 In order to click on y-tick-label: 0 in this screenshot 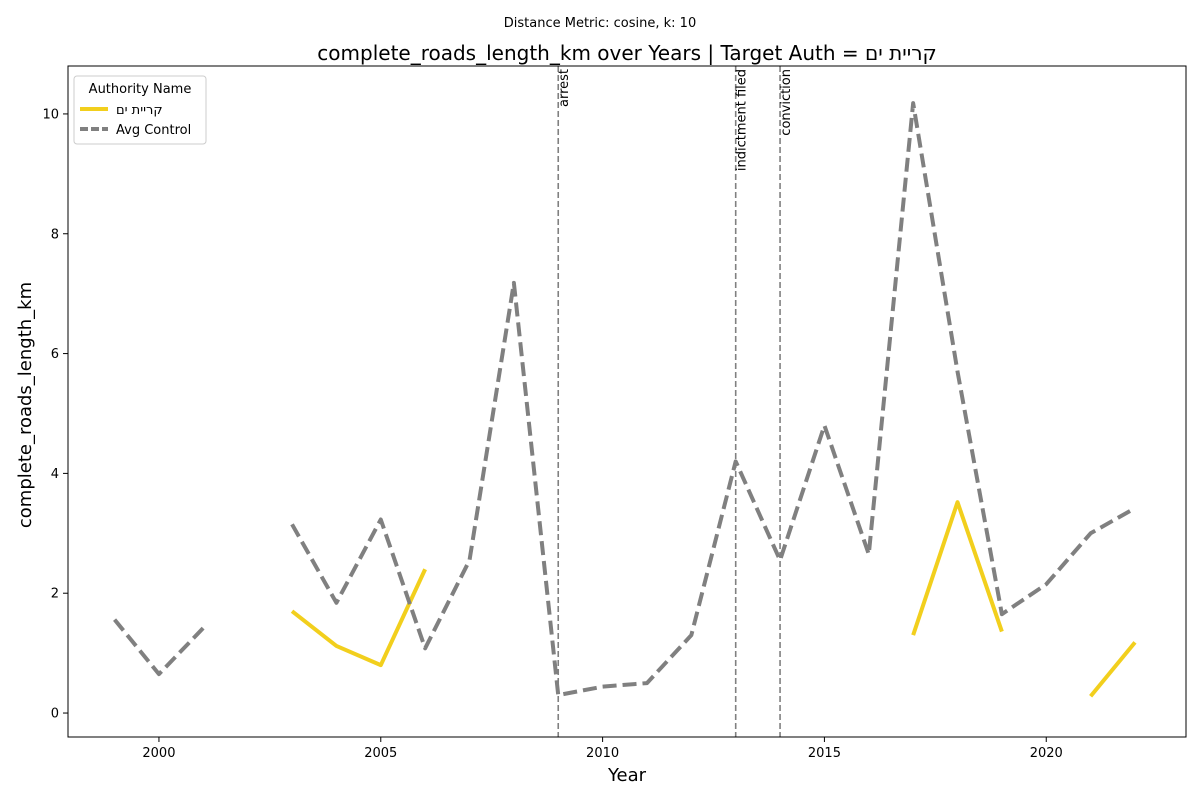, I will do `click(55, 714)`.